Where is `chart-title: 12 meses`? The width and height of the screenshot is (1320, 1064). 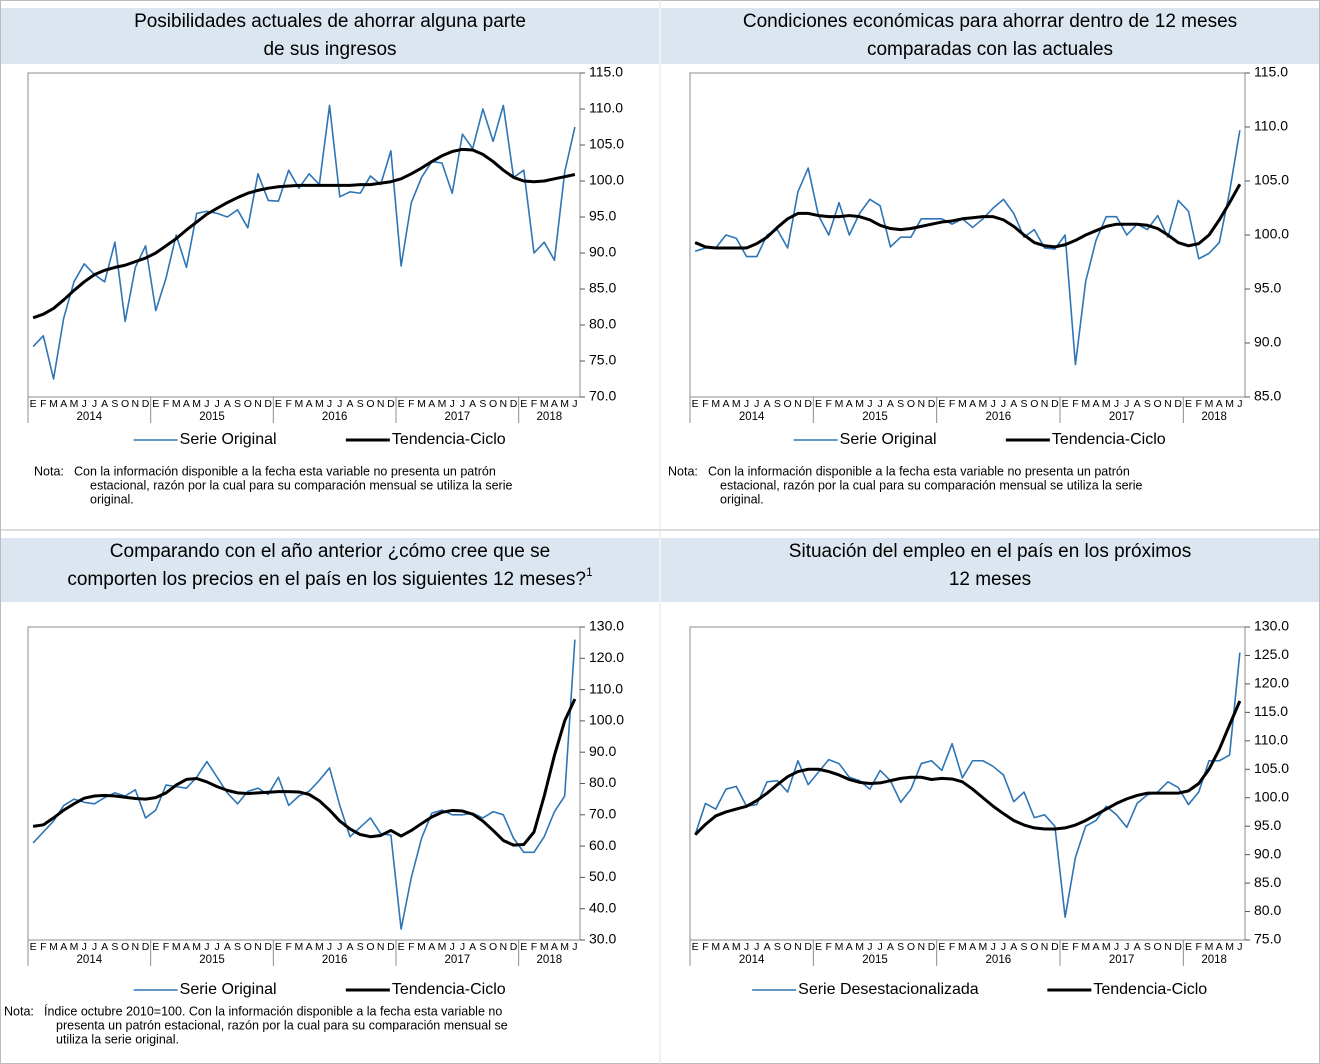
chart-title: 12 meses is located at coordinates (990, 579).